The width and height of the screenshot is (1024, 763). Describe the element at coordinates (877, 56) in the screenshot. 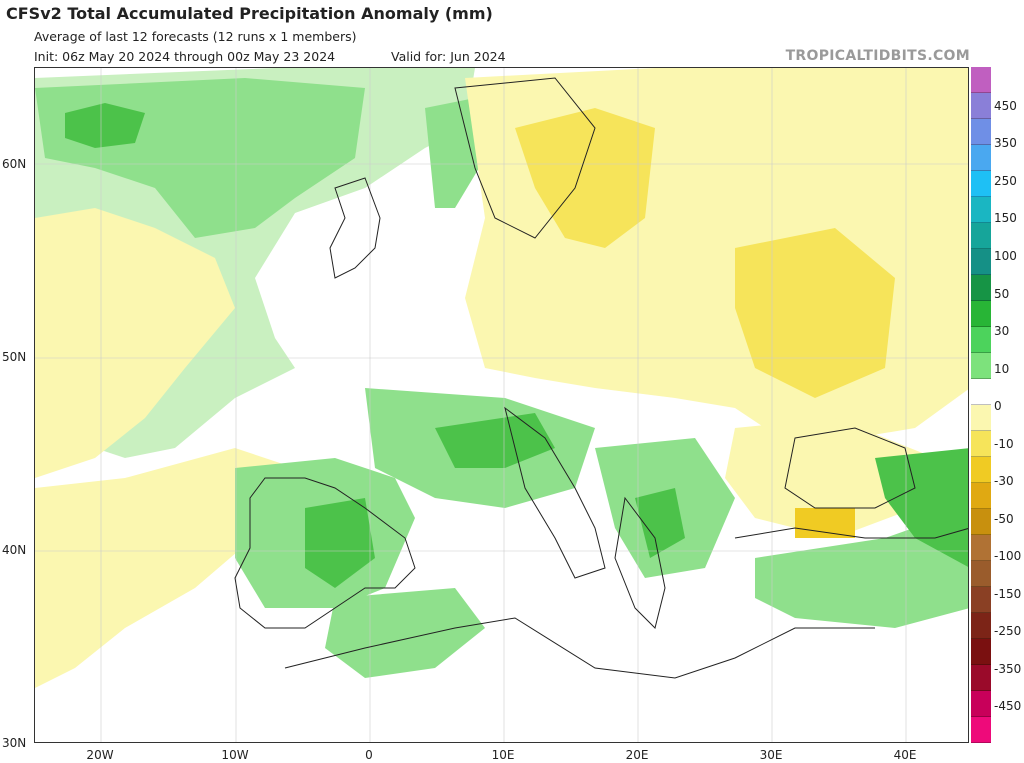

I see `site-credit: TROPICALTIDBITS.COM` at that location.